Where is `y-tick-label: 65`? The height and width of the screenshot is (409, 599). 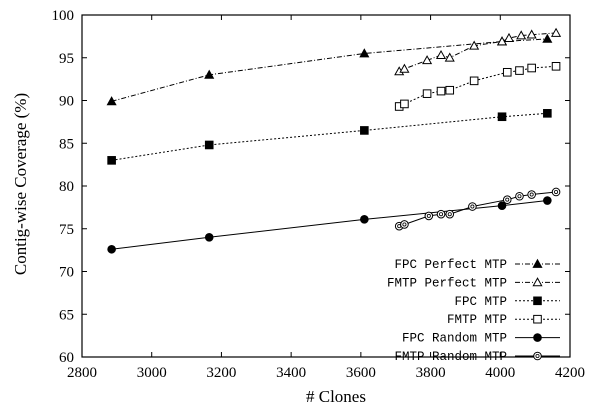 y-tick-label: 65 is located at coordinates (66, 315).